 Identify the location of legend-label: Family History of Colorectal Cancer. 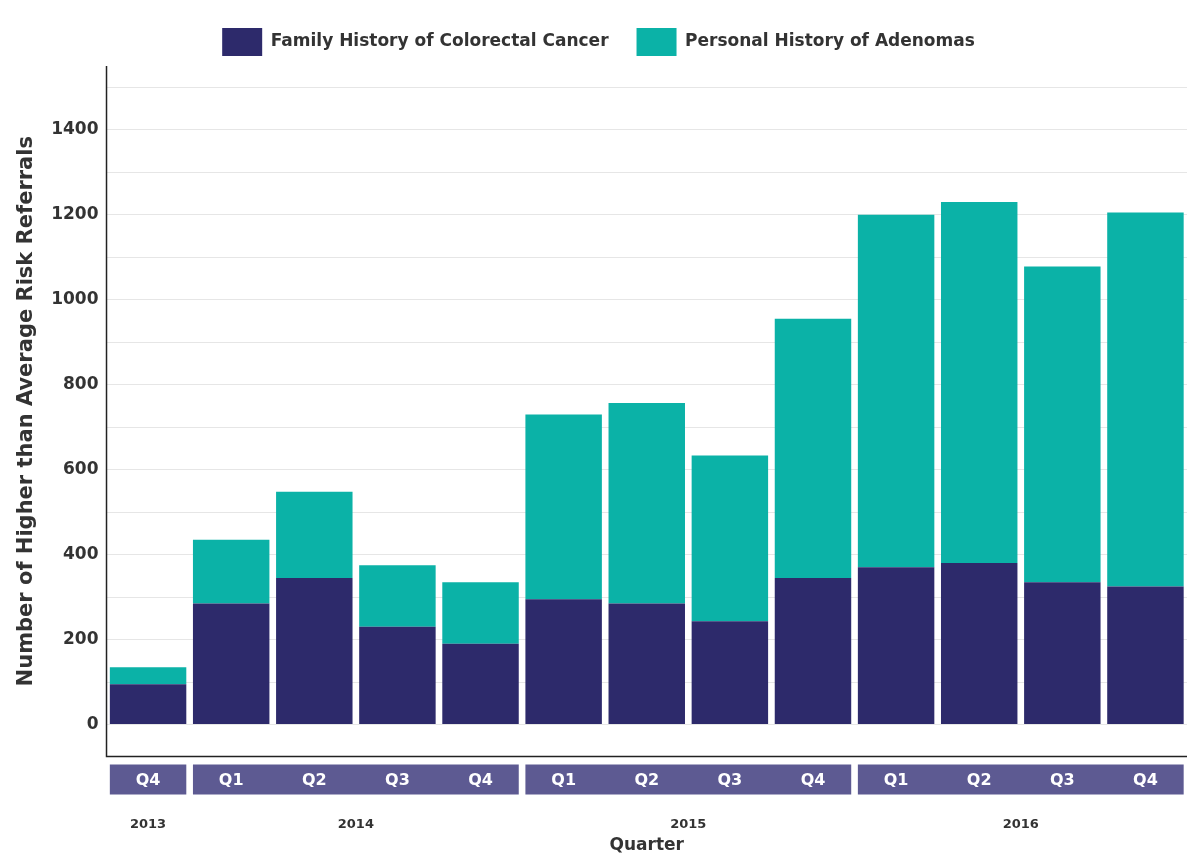
(440, 40).